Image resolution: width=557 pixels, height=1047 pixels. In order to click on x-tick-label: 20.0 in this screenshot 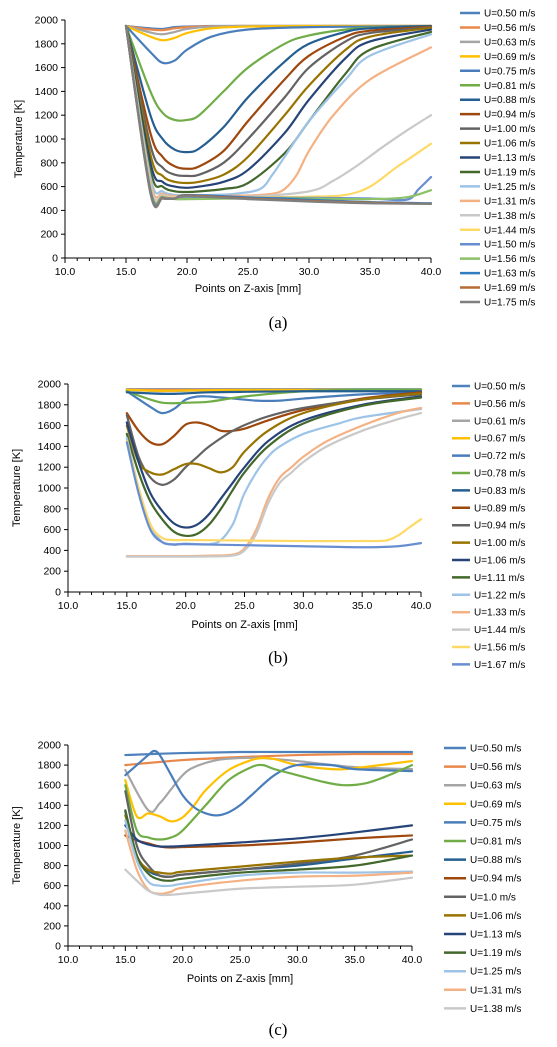, I will do `click(187, 272)`.